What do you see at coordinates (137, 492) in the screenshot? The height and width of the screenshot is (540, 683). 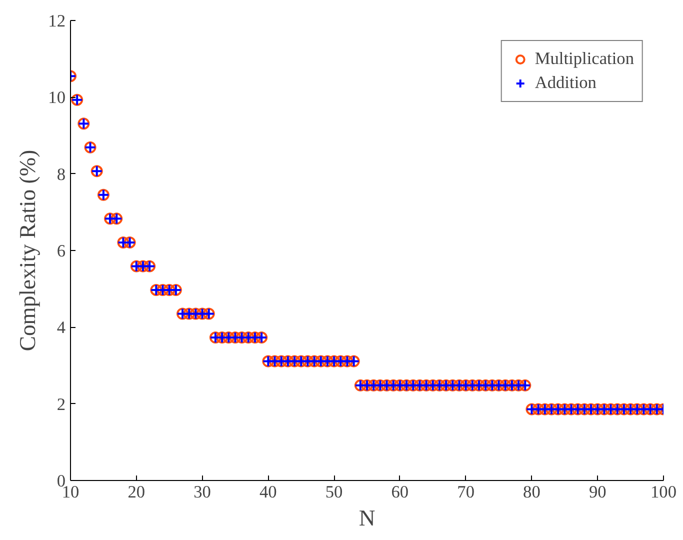 I see `x-tick-label: 20` at bounding box center [137, 492].